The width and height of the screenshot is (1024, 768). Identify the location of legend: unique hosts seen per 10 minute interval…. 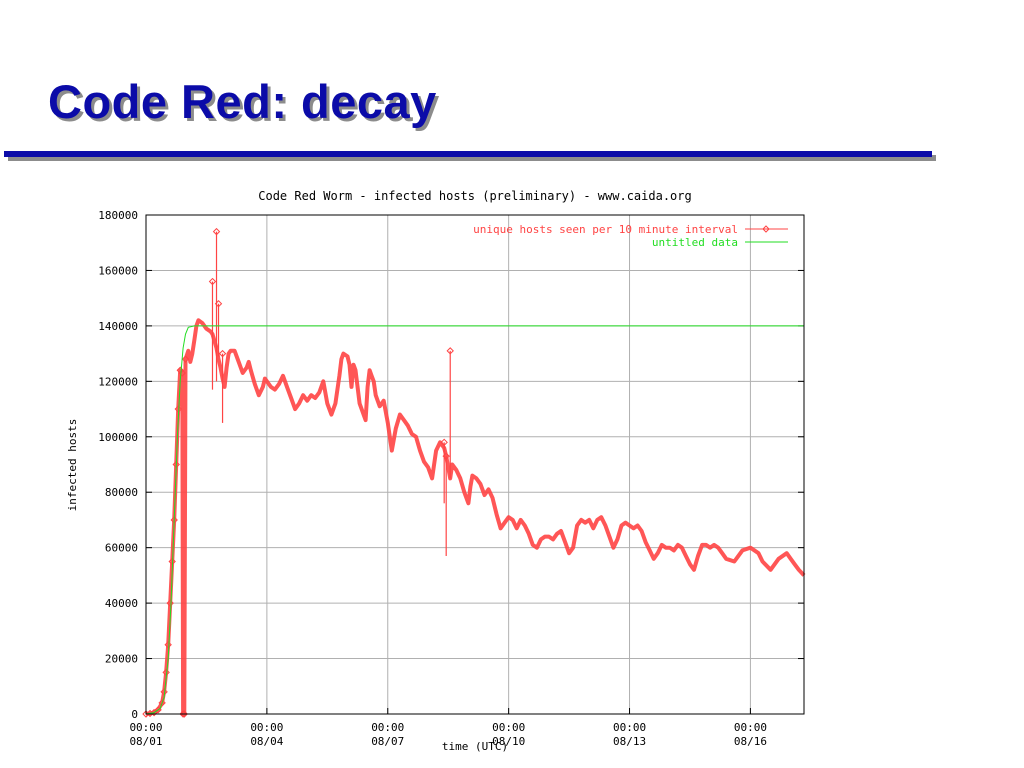
(630, 236).